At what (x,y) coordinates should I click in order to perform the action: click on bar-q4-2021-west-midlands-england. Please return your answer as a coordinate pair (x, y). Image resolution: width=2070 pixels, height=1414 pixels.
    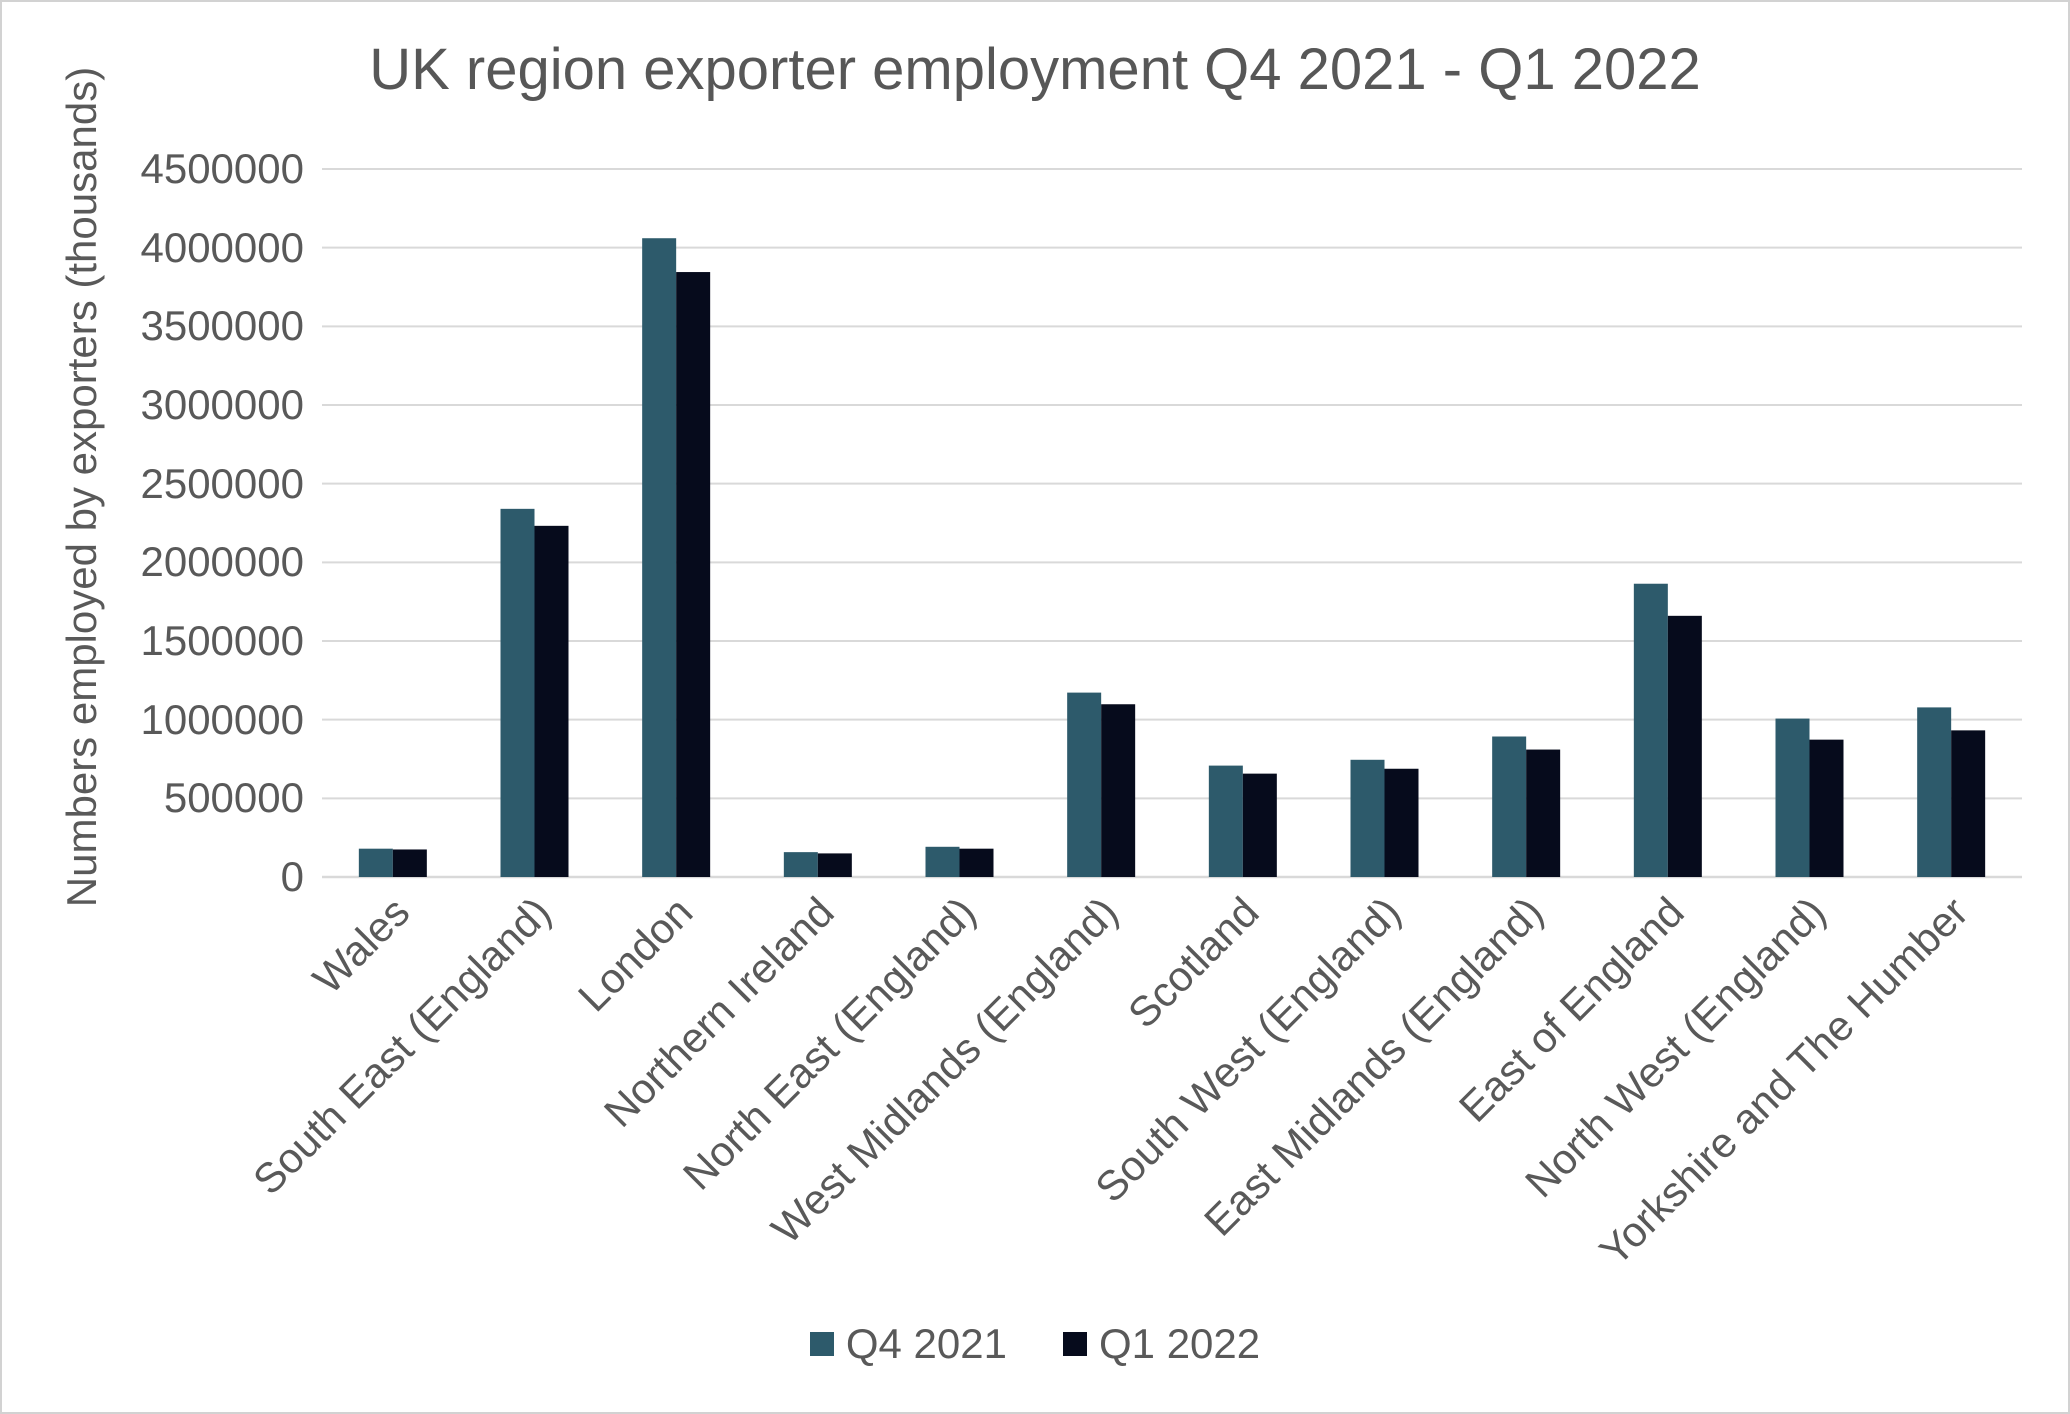
    Looking at the image, I should click on (1084, 784).